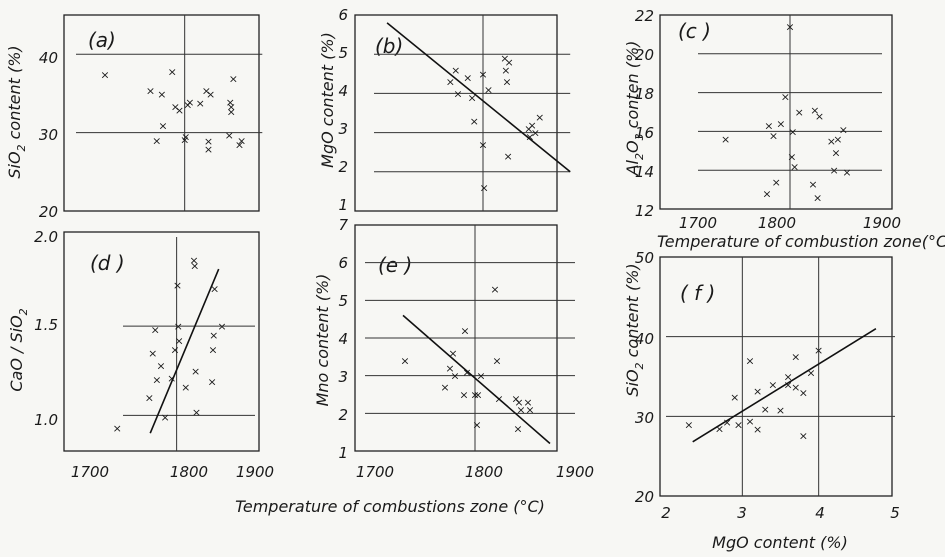 This screenshot has width=945, height=557. What do you see at coordinates (776, 112) in the screenshot?
I see `panel-c-frame` at bounding box center [776, 112].